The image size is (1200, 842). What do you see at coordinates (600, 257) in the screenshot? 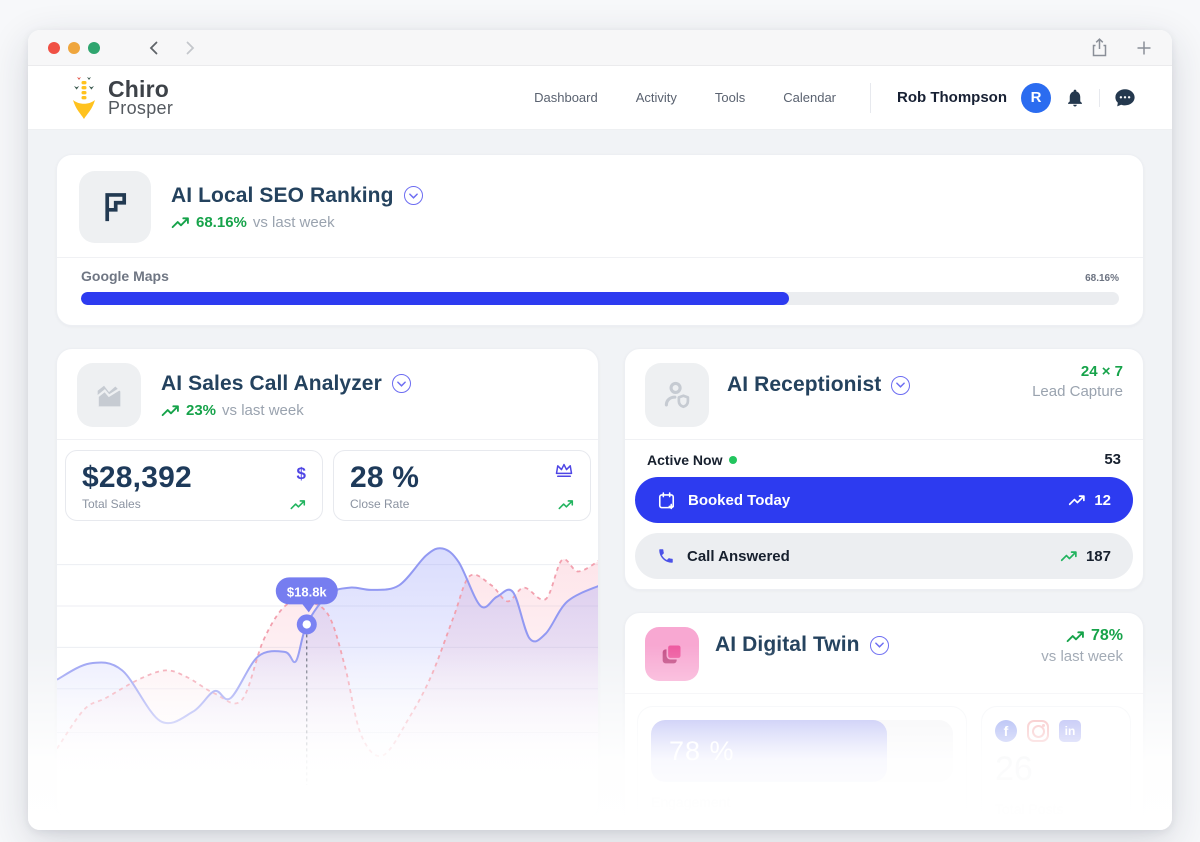
I see `seo-card-divider` at bounding box center [600, 257].